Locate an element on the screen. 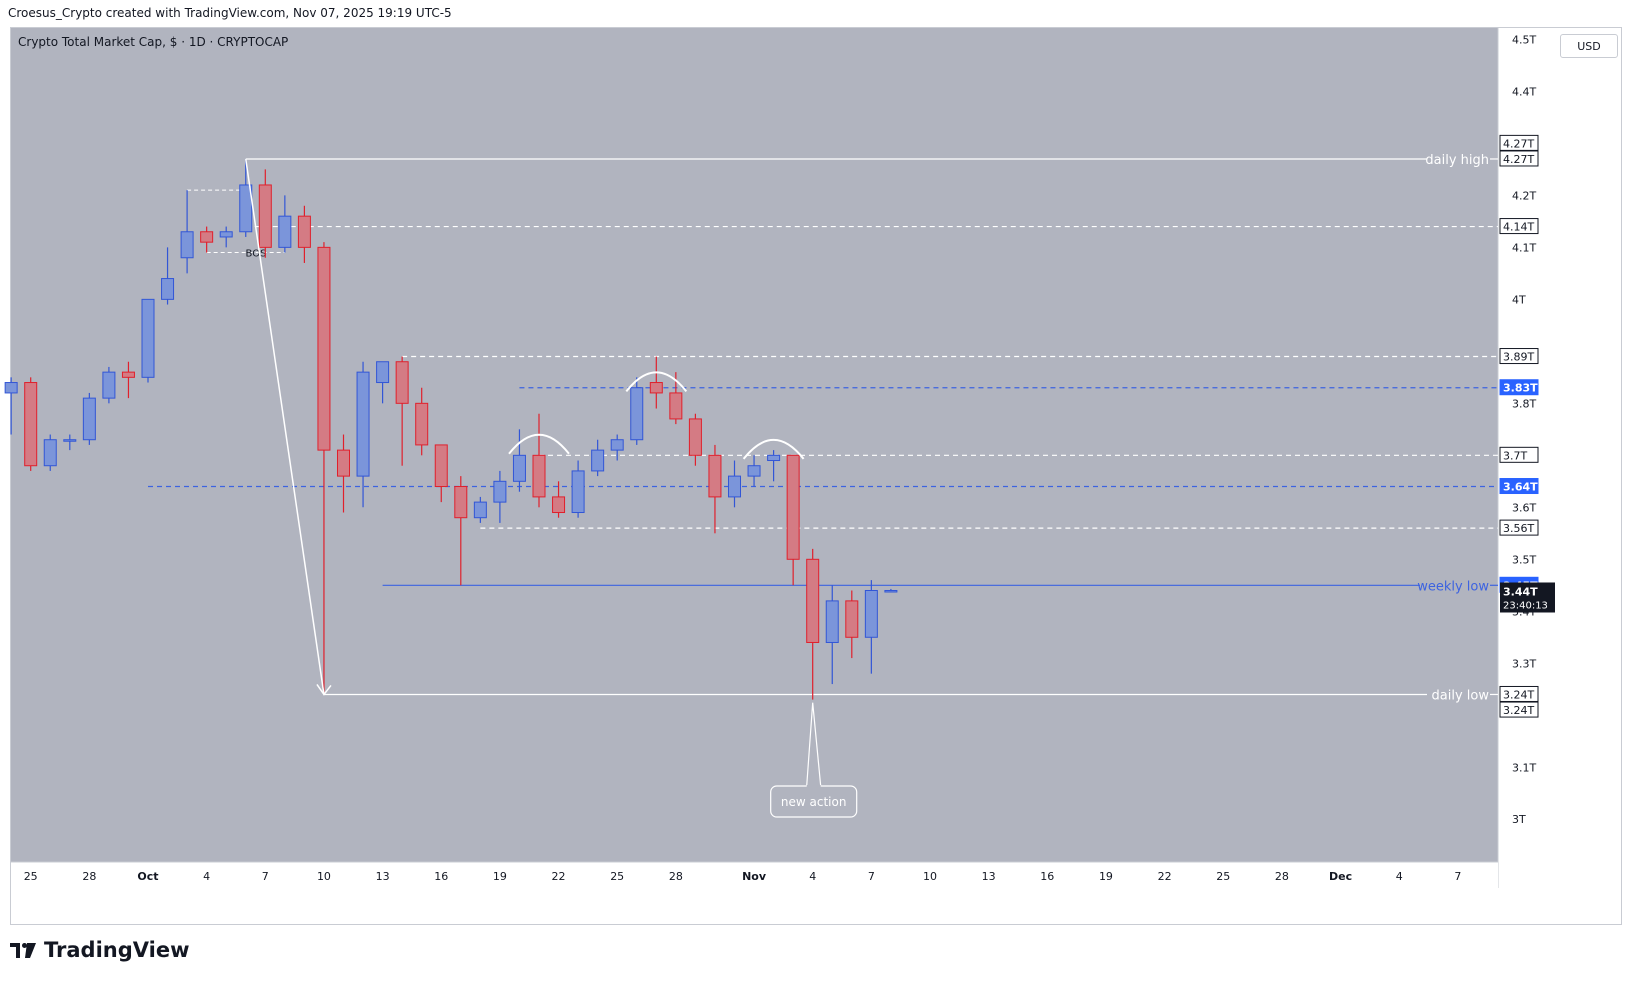  price-tag-label: 3.64T is located at coordinates (1520, 487).